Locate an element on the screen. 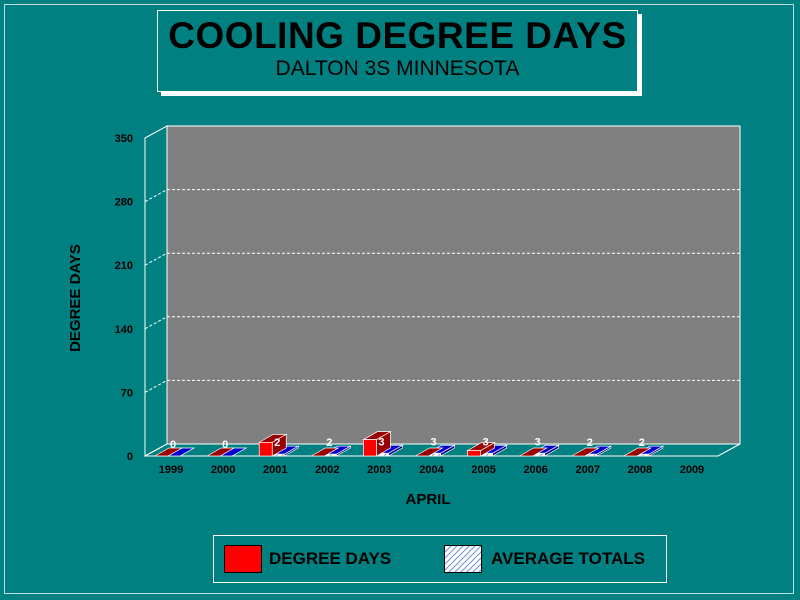 This screenshot has height=600, width=800. x-tick-label: 2003 is located at coordinates (379, 470).